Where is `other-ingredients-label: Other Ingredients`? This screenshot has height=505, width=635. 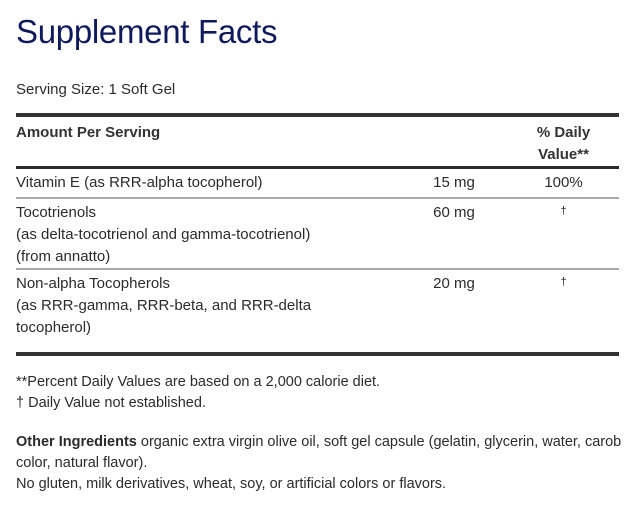
other-ingredients-label: Other Ingredients is located at coordinates (76, 442).